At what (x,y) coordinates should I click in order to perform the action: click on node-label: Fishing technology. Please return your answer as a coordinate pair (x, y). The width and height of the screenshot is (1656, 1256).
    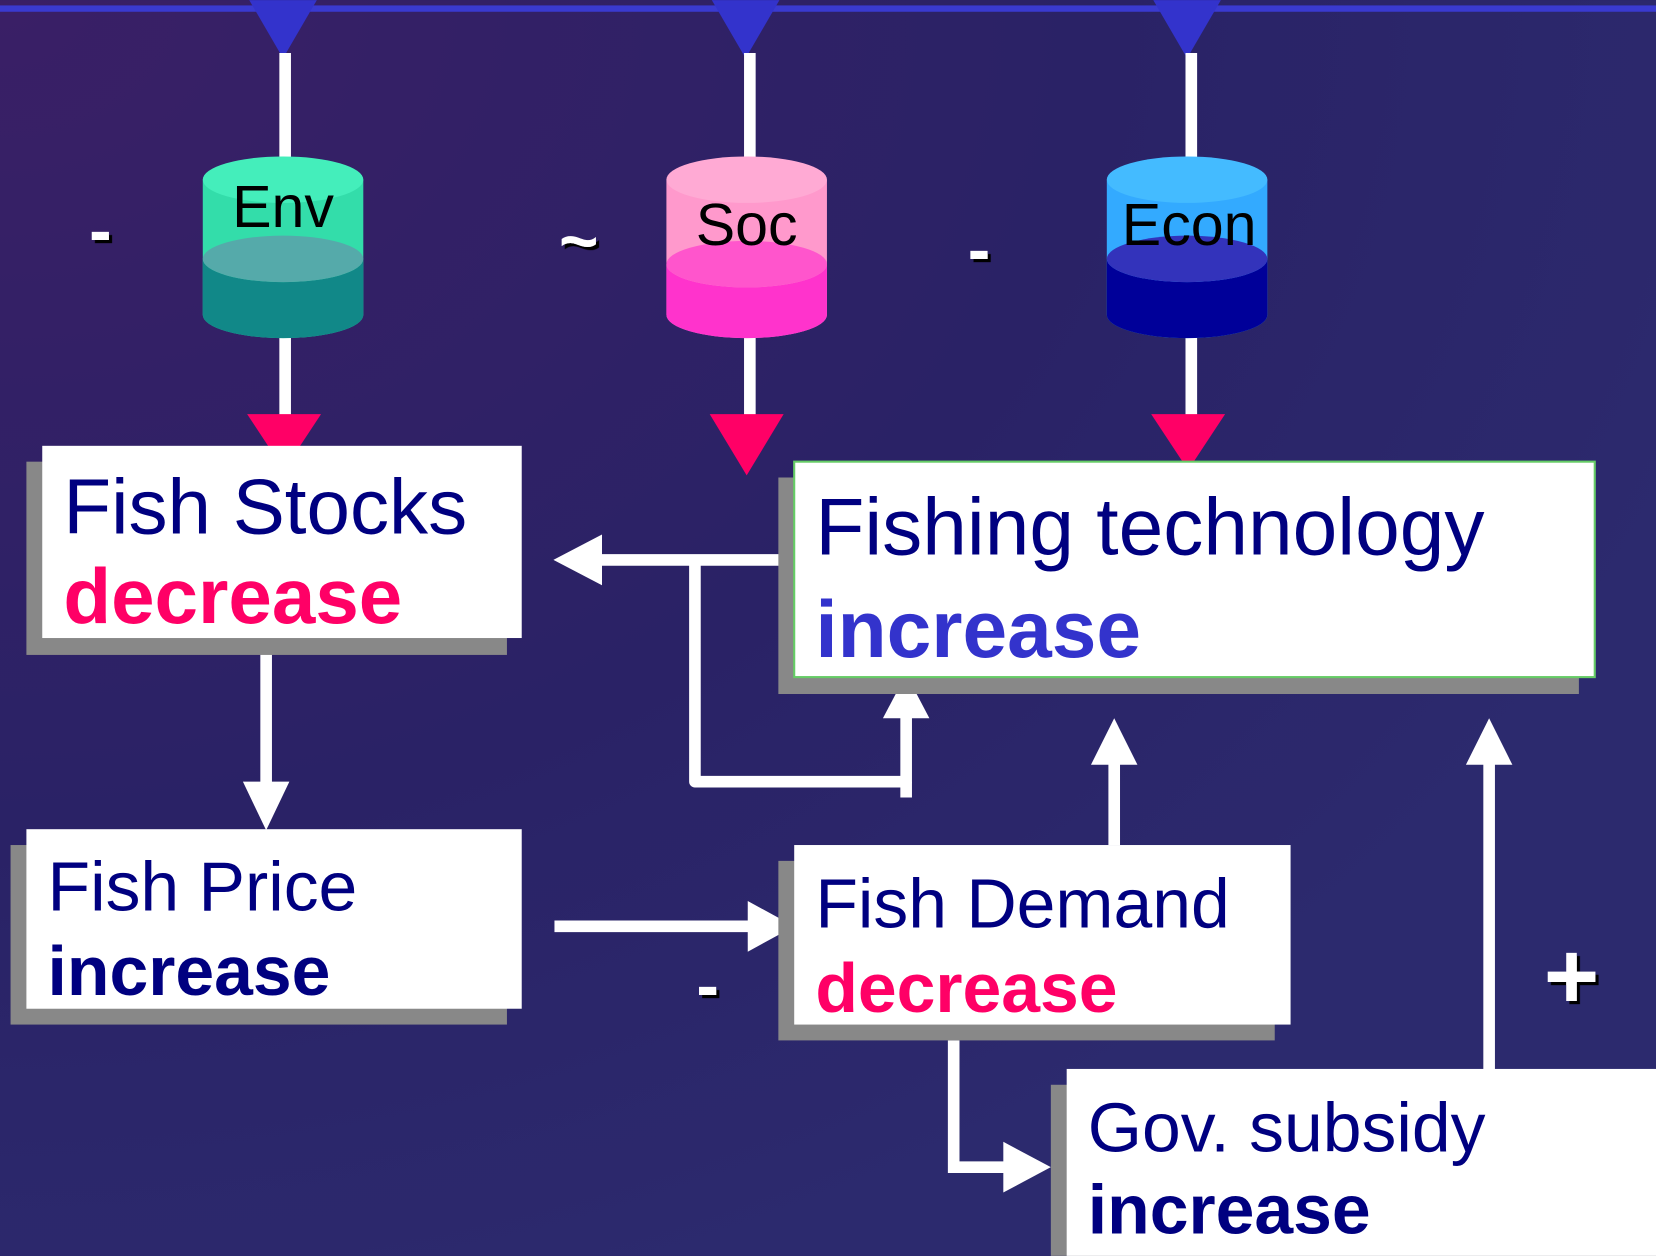
    Looking at the image, I should click on (1149, 528).